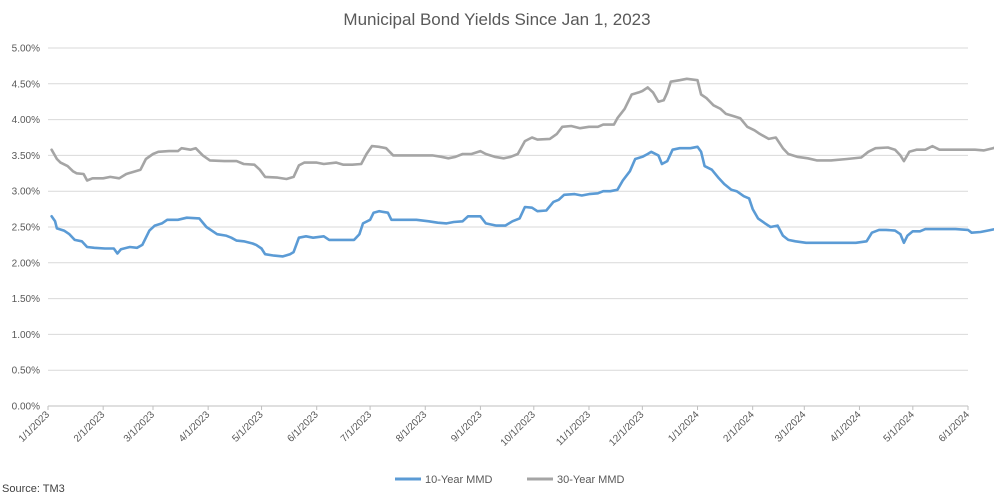  Describe the element at coordinates (195, 427) in the screenshot. I see `x-tick-label: 4/1/2023` at that location.